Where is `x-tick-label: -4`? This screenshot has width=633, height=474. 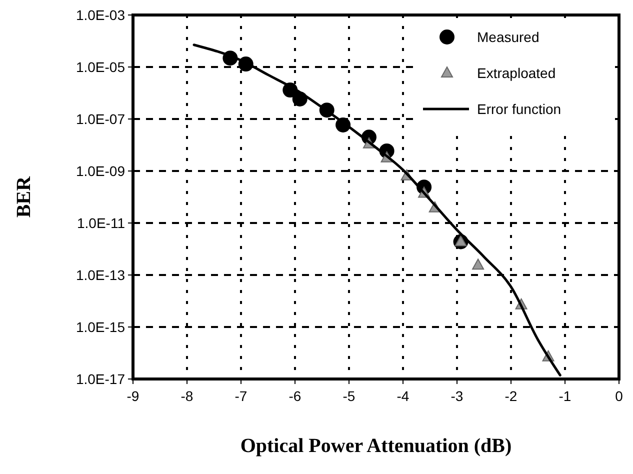 x-tick-label: -4 is located at coordinates (403, 396).